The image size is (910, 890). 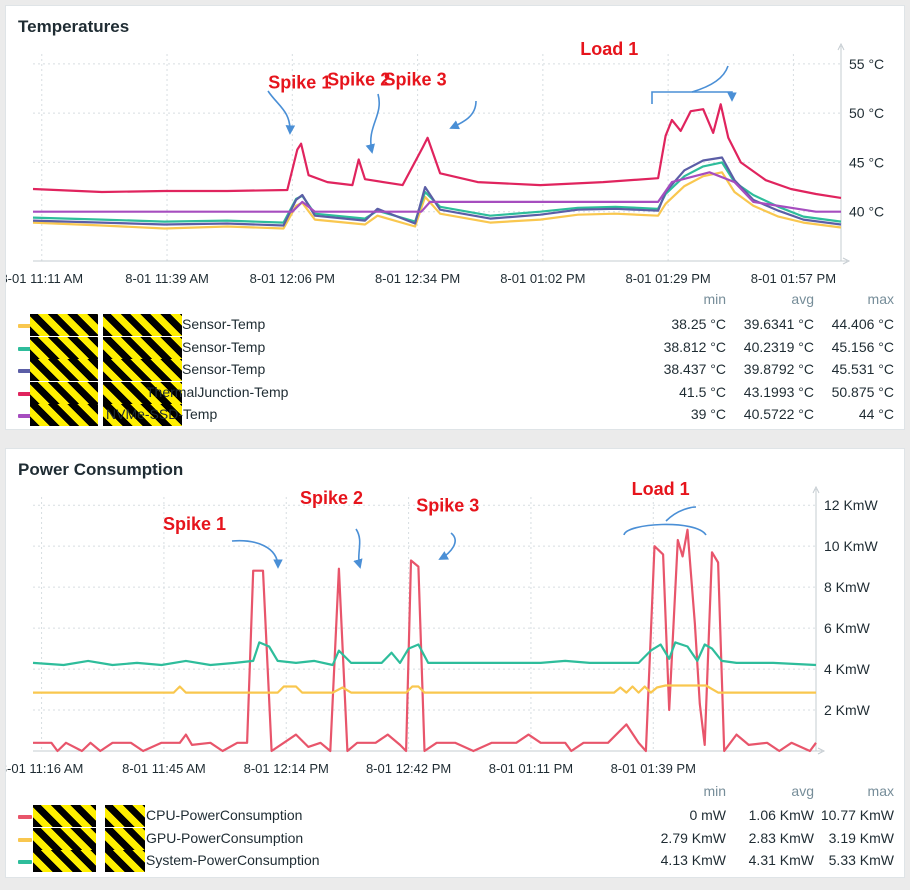 What do you see at coordinates (862, 369) in the screenshot?
I see `legend-value-max: 45.531 °C` at bounding box center [862, 369].